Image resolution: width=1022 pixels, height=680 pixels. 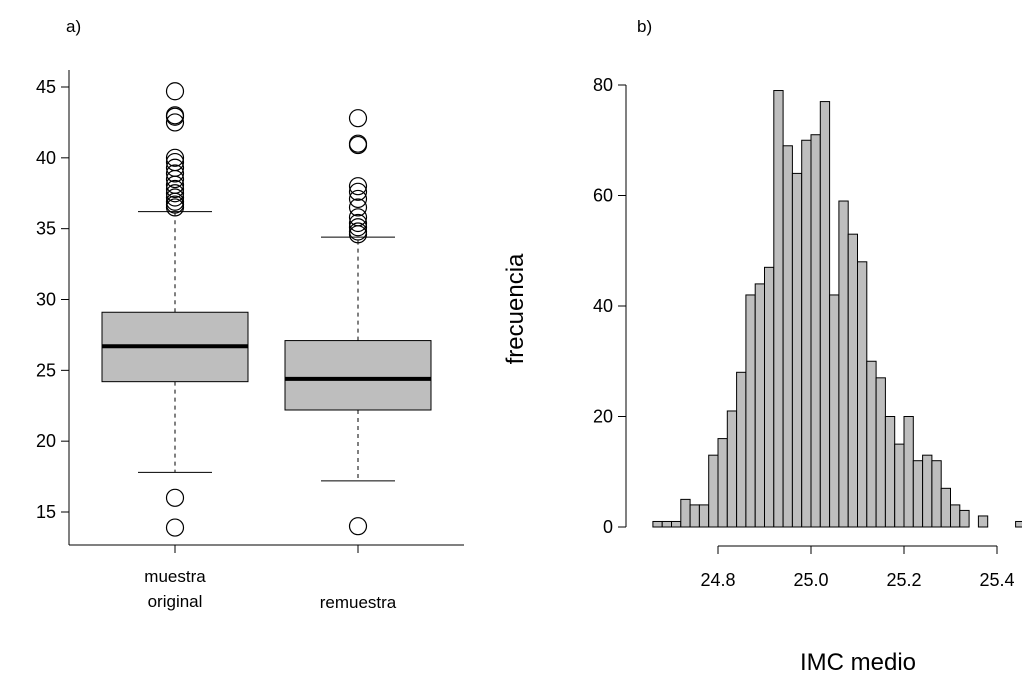 What do you see at coordinates (515, 308) in the screenshot?
I see `histogram-y-axis-label: frecuencia` at bounding box center [515, 308].